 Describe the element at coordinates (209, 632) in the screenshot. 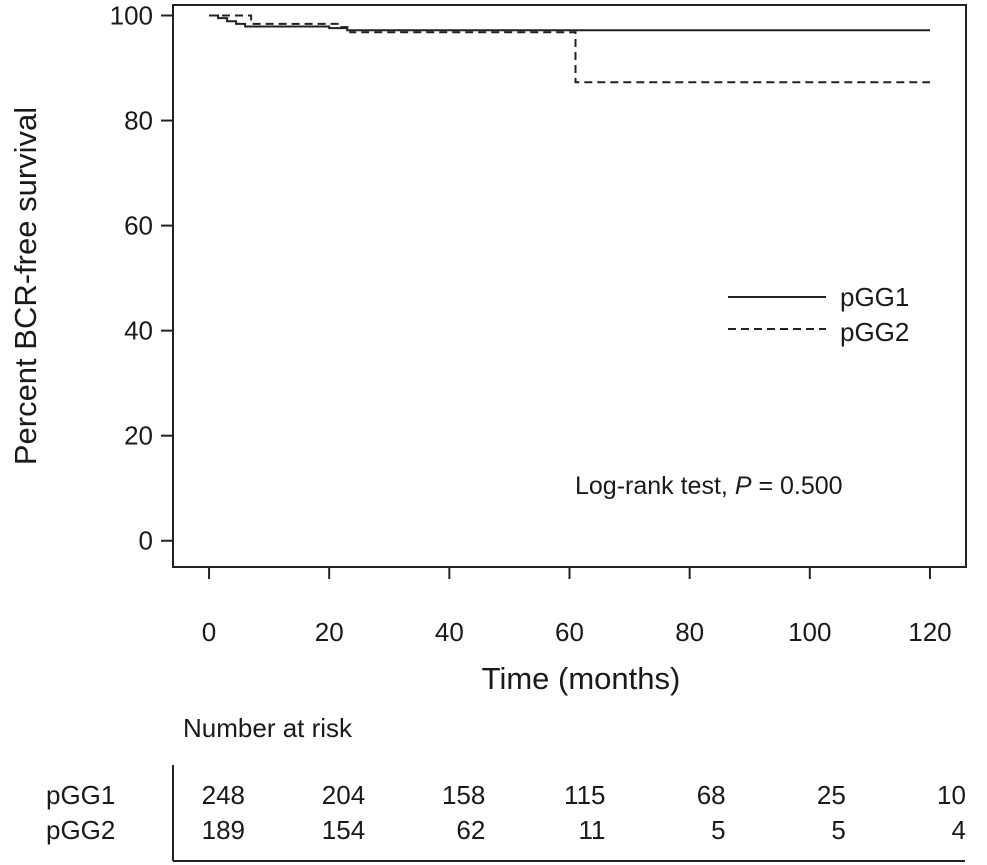

I see `x-tick-label: 0` at that location.